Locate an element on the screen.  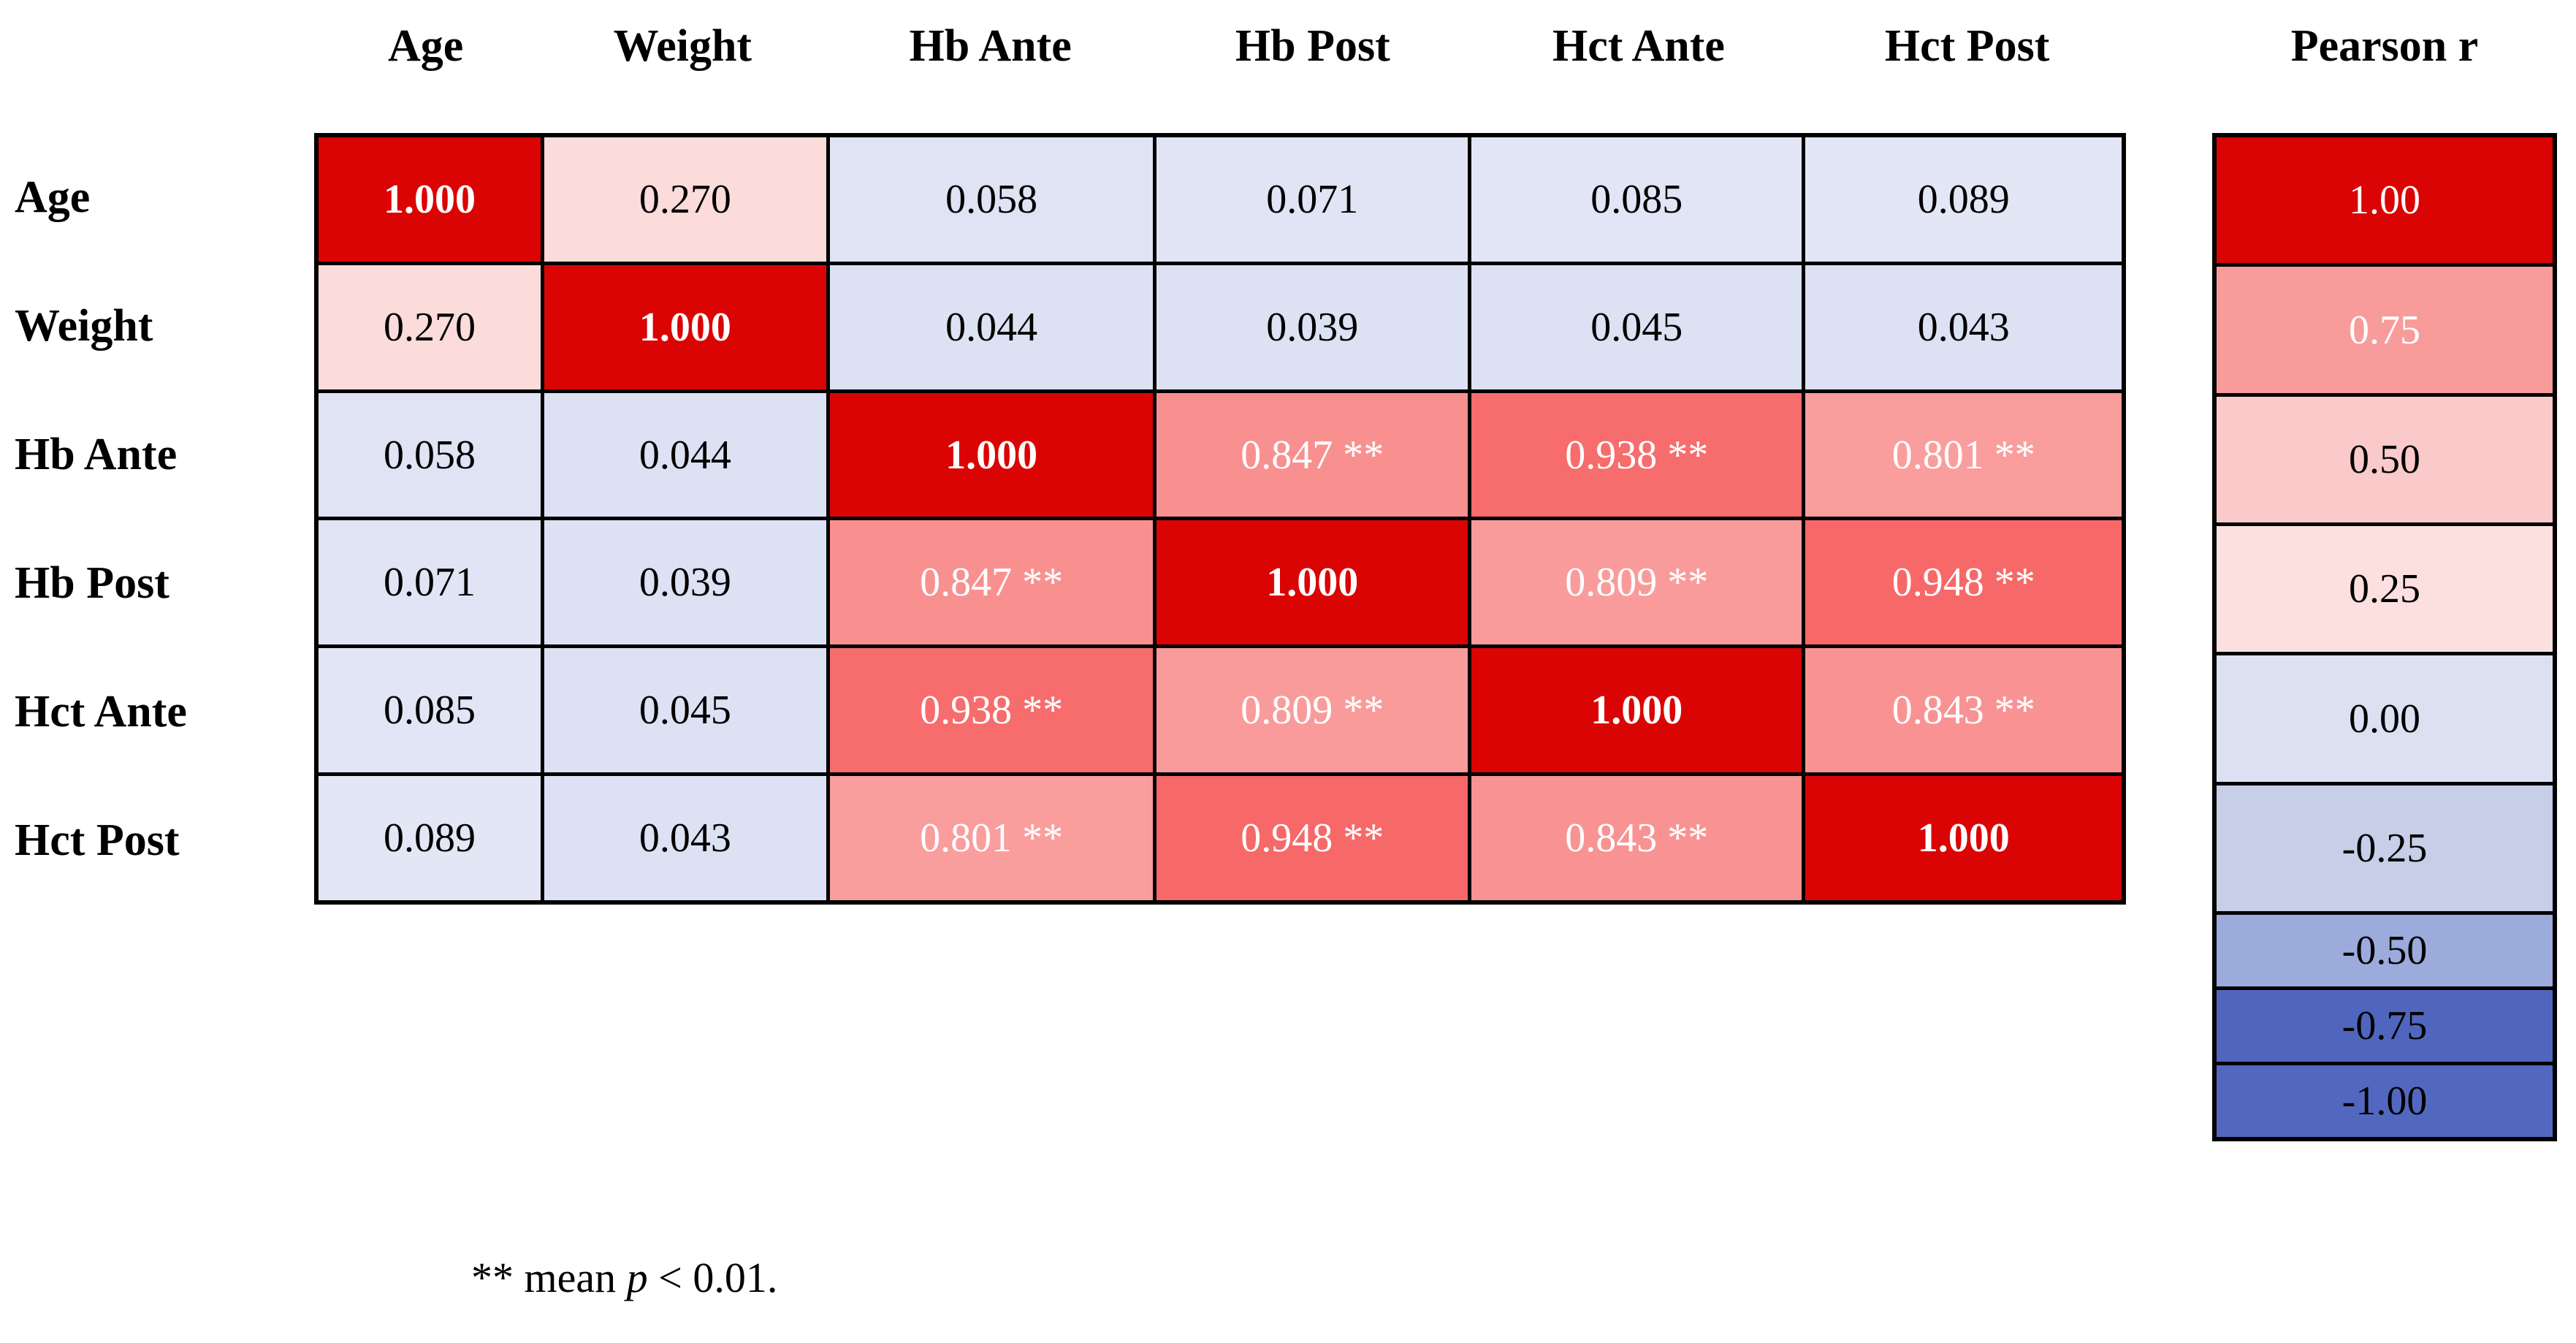
pearson-color-legend: 1.00 0.75 0.50 0.25 0.00 -0.25 -0.50 -0.75 -1.00 is located at coordinates (2384, 637).